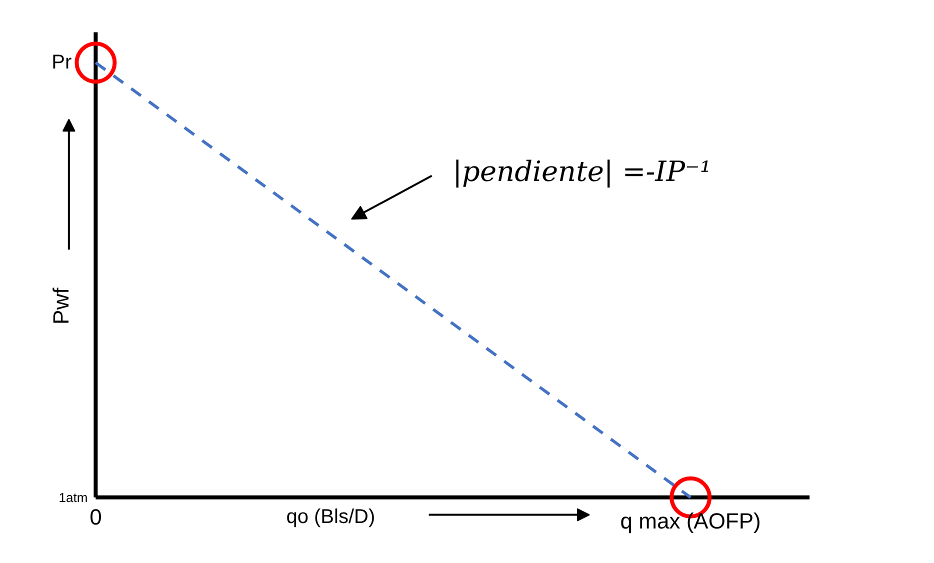 The width and height of the screenshot is (934, 563). I want to click on y-axis-title: Pwf, so click(61, 305).